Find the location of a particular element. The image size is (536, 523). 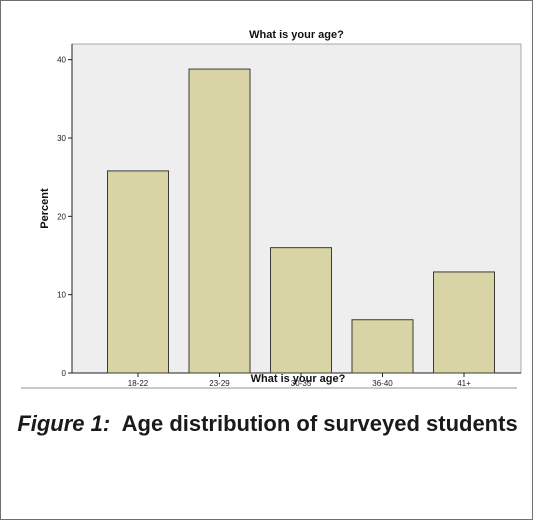

x-tick-label: 23-29 is located at coordinates (219, 383).